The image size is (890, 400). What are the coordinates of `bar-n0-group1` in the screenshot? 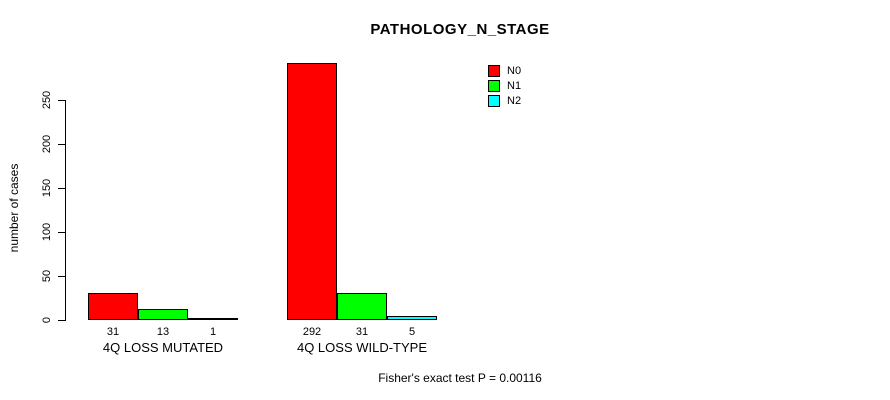 It's located at (113, 306).